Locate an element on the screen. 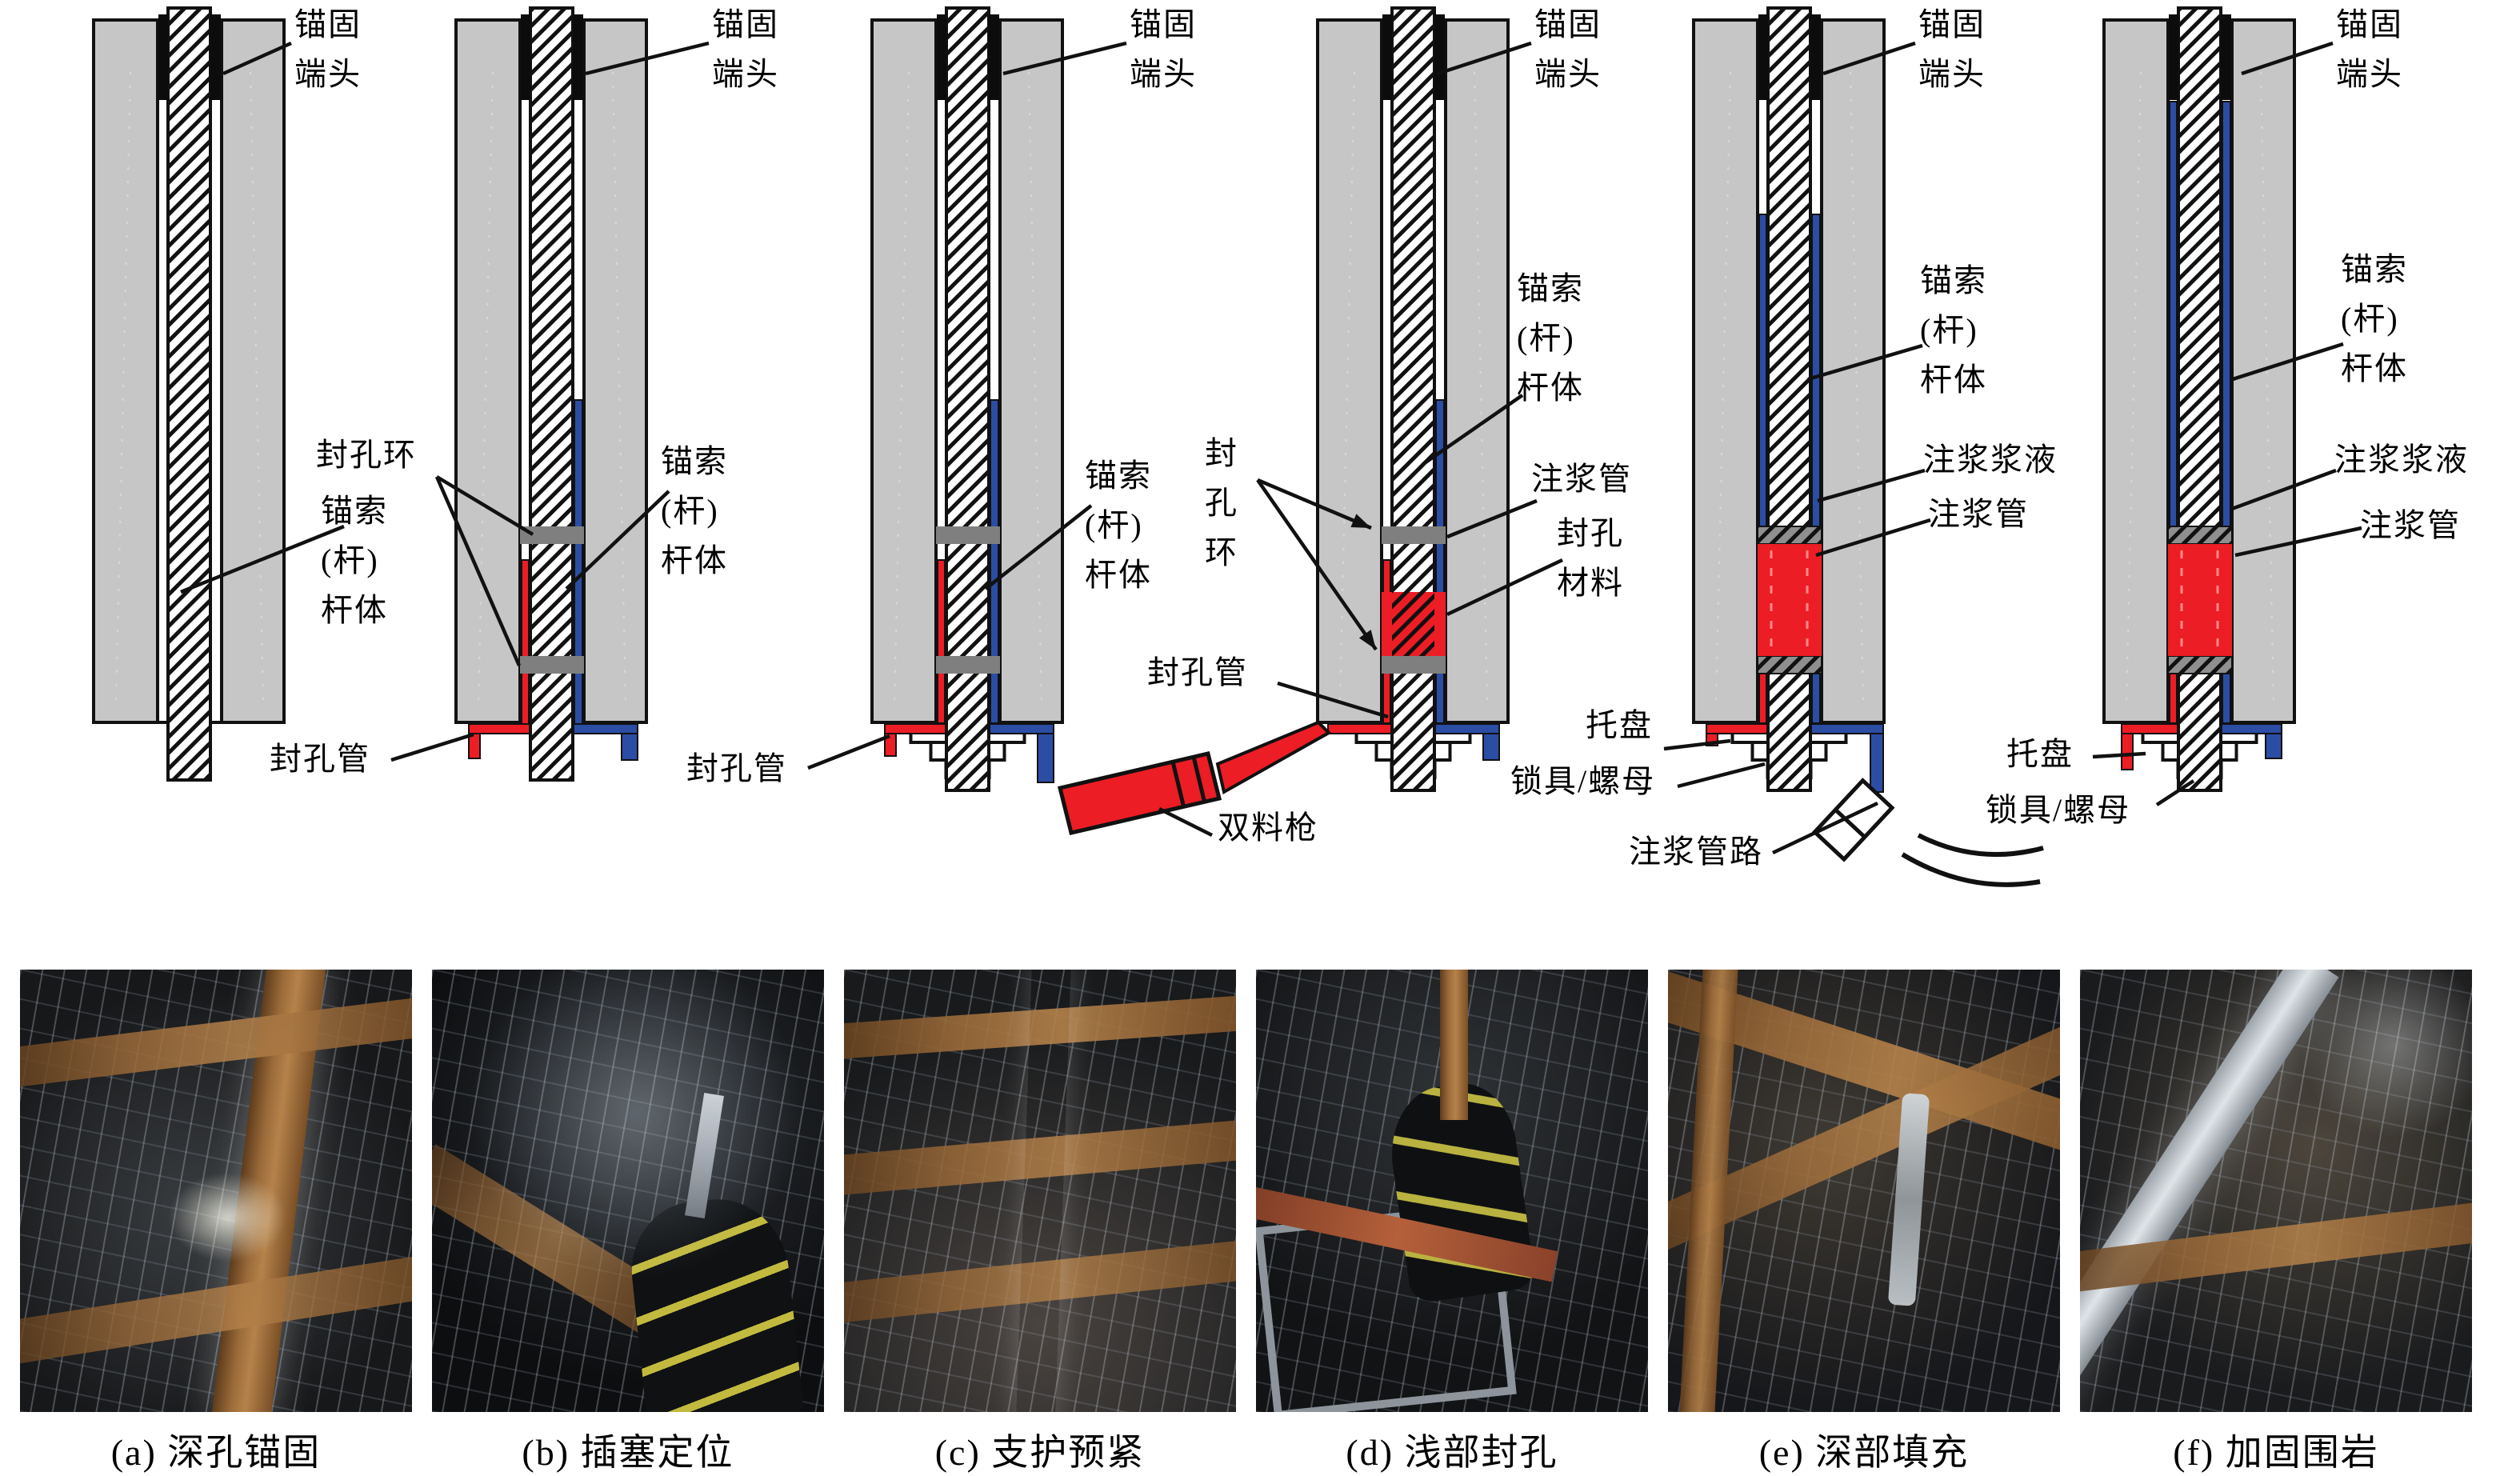 The width and height of the screenshot is (2520, 1476). photo-caption: (c) 支护预紧 is located at coordinates (1040, 1452).